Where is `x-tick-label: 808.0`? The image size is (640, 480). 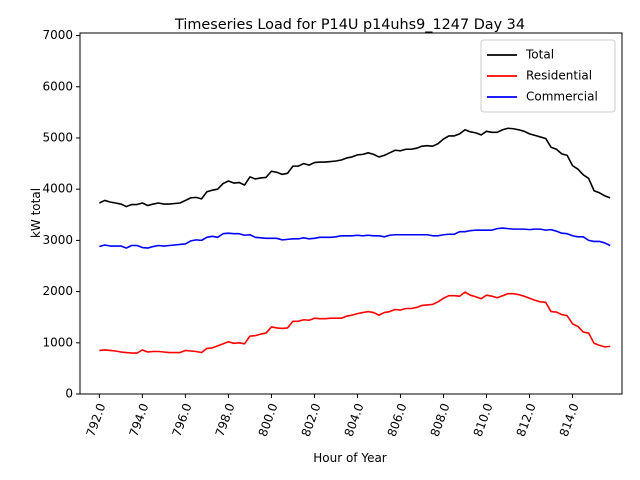 x-tick-label: 808.0 is located at coordinates (440, 419).